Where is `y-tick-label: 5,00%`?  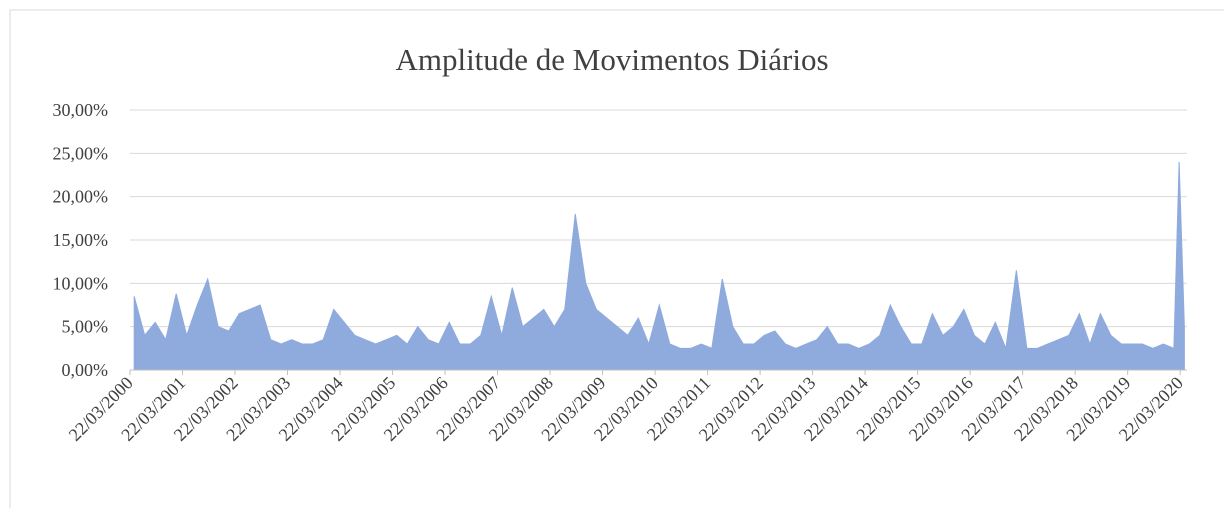
y-tick-label: 5,00% is located at coordinates (85, 327).